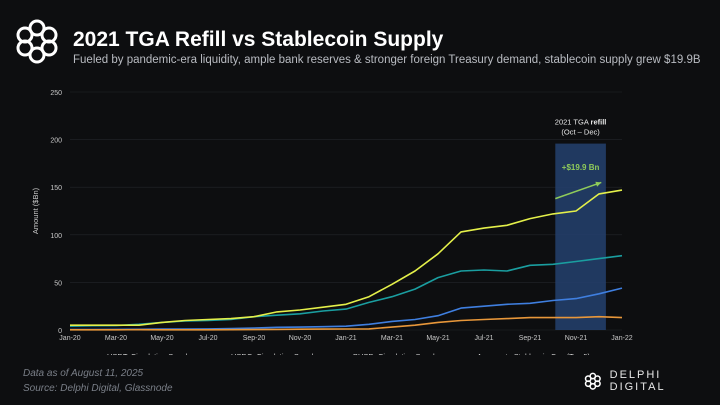  What do you see at coordinates (56, 188) in the screenshot?
I see `y-tick-label: 150` at bounding box center [56, 188].